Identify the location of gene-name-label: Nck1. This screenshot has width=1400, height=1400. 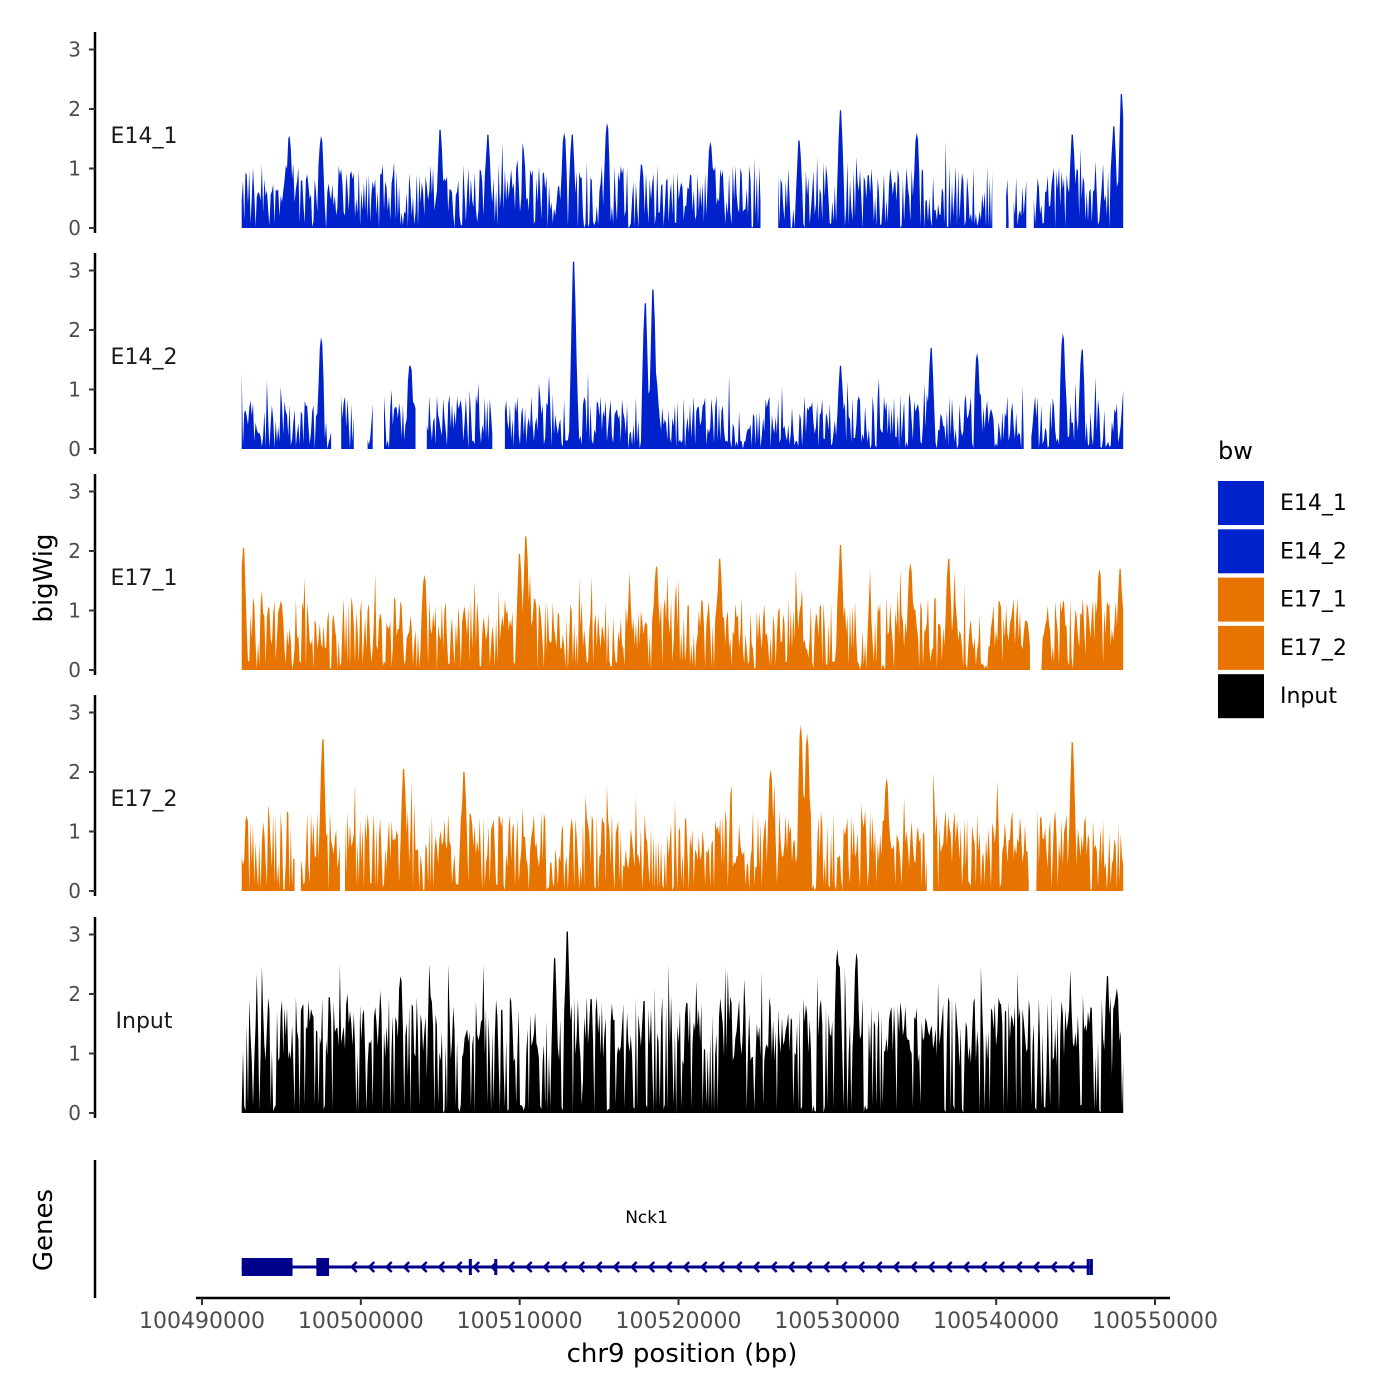
(646, 1218).